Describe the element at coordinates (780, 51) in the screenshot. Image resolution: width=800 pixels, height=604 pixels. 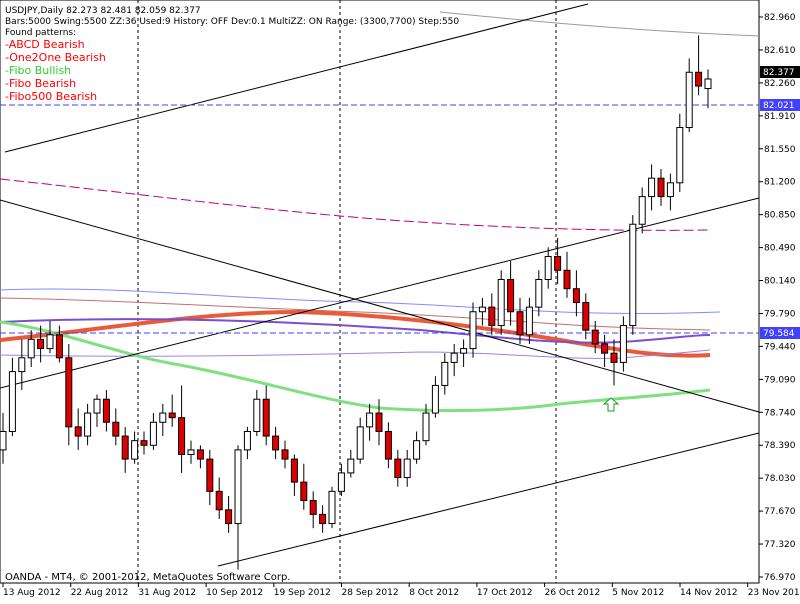
I see `y-tick-label: 82.610` at that location.